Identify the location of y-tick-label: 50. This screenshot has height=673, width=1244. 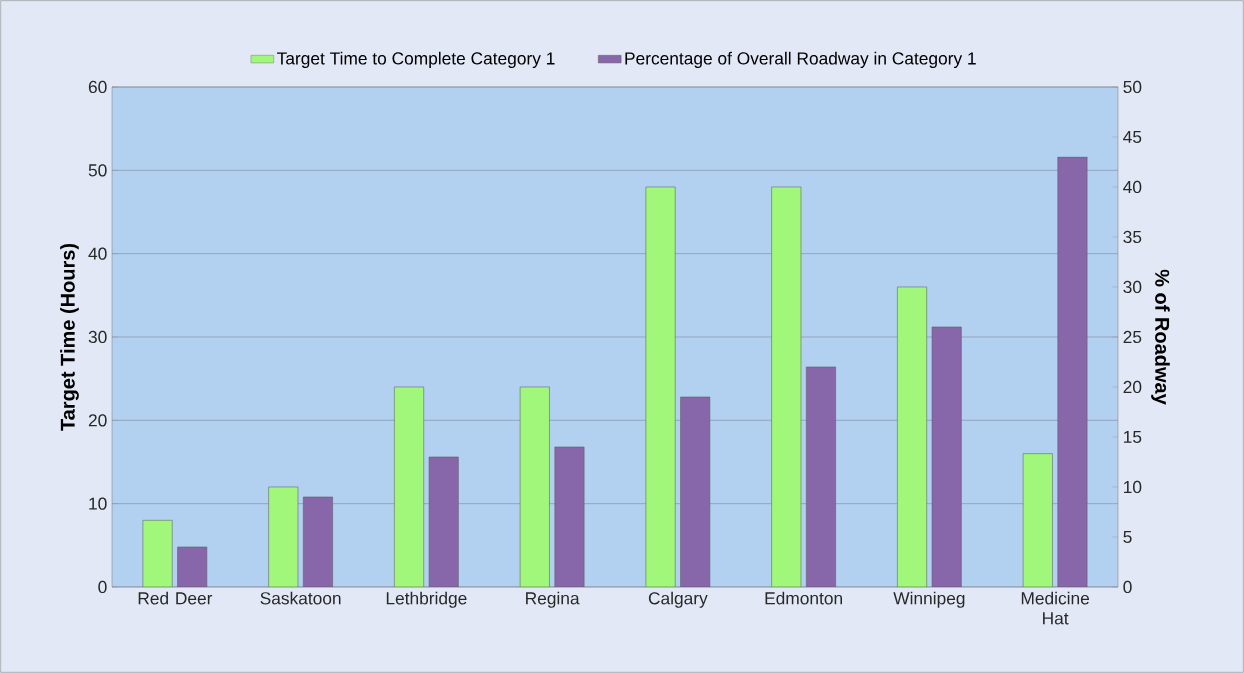
(97, 170).